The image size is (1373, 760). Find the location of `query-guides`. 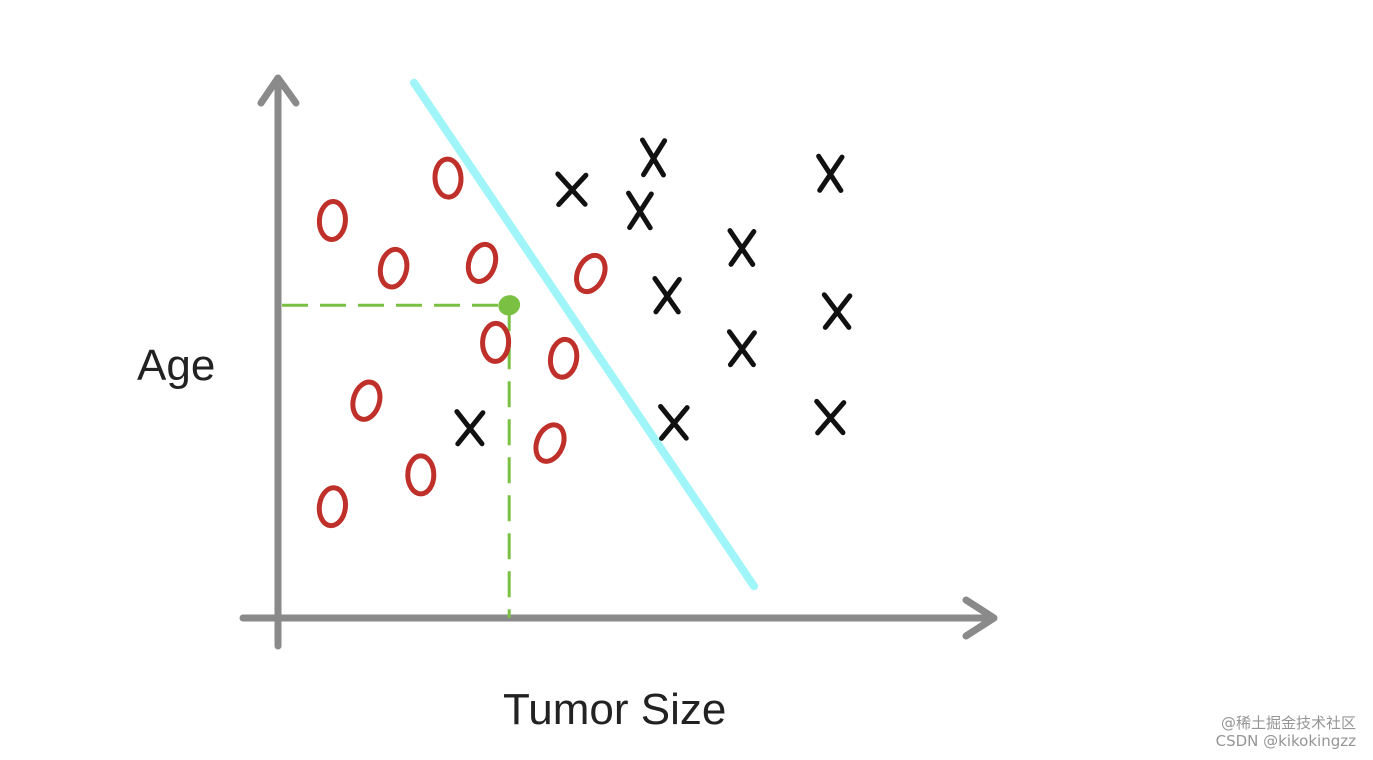

query-guides is located at coordinates (396, 460).